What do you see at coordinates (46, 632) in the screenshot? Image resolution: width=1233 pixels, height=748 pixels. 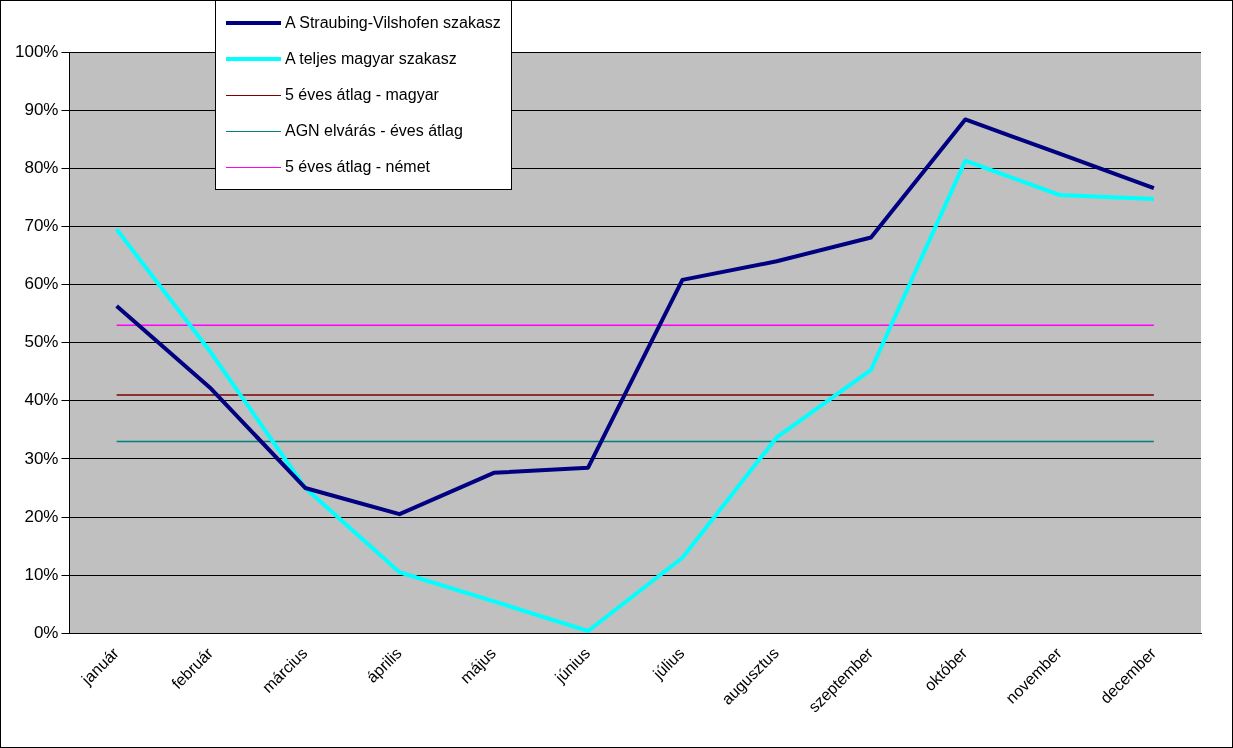 I see `y-tick-label: 0%` at bounding box center [46, 632].